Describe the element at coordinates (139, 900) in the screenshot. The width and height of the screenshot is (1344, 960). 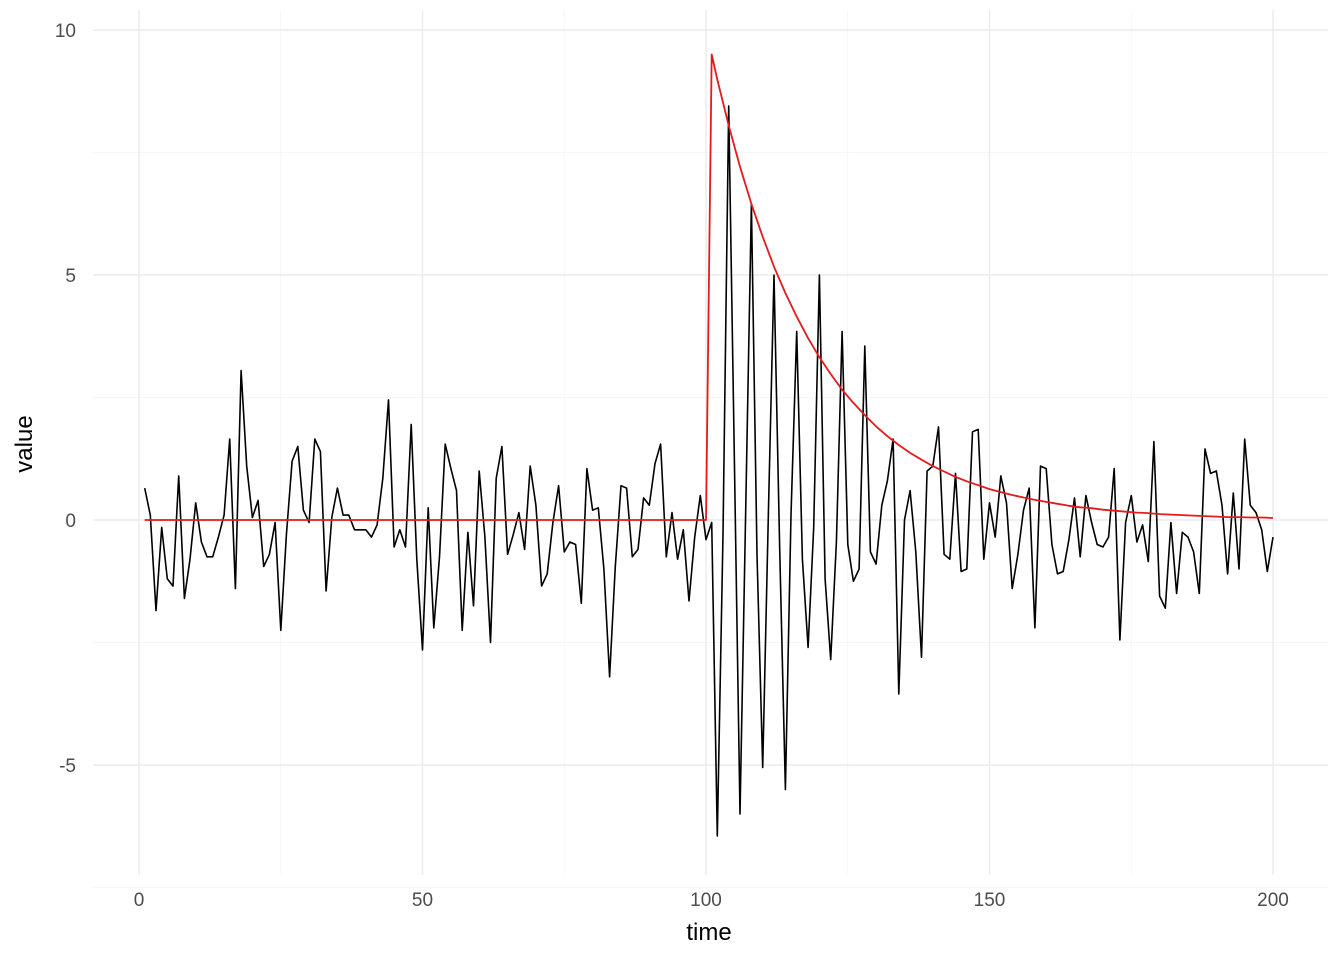
I see `x-tick-label: 0` at that location.